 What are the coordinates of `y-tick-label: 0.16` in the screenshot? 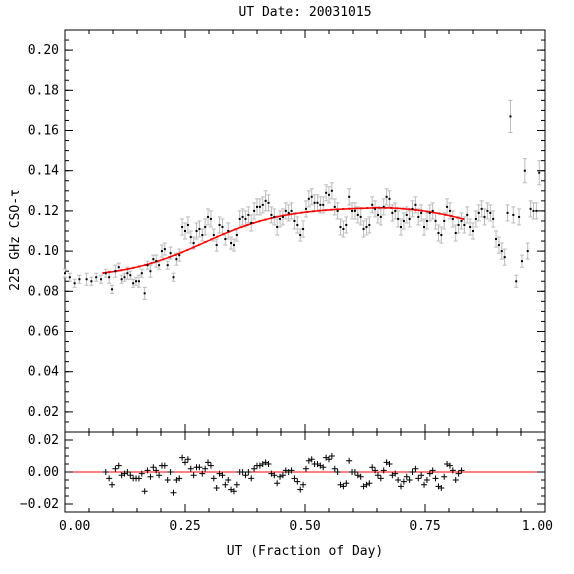 It's located at (43, 131).